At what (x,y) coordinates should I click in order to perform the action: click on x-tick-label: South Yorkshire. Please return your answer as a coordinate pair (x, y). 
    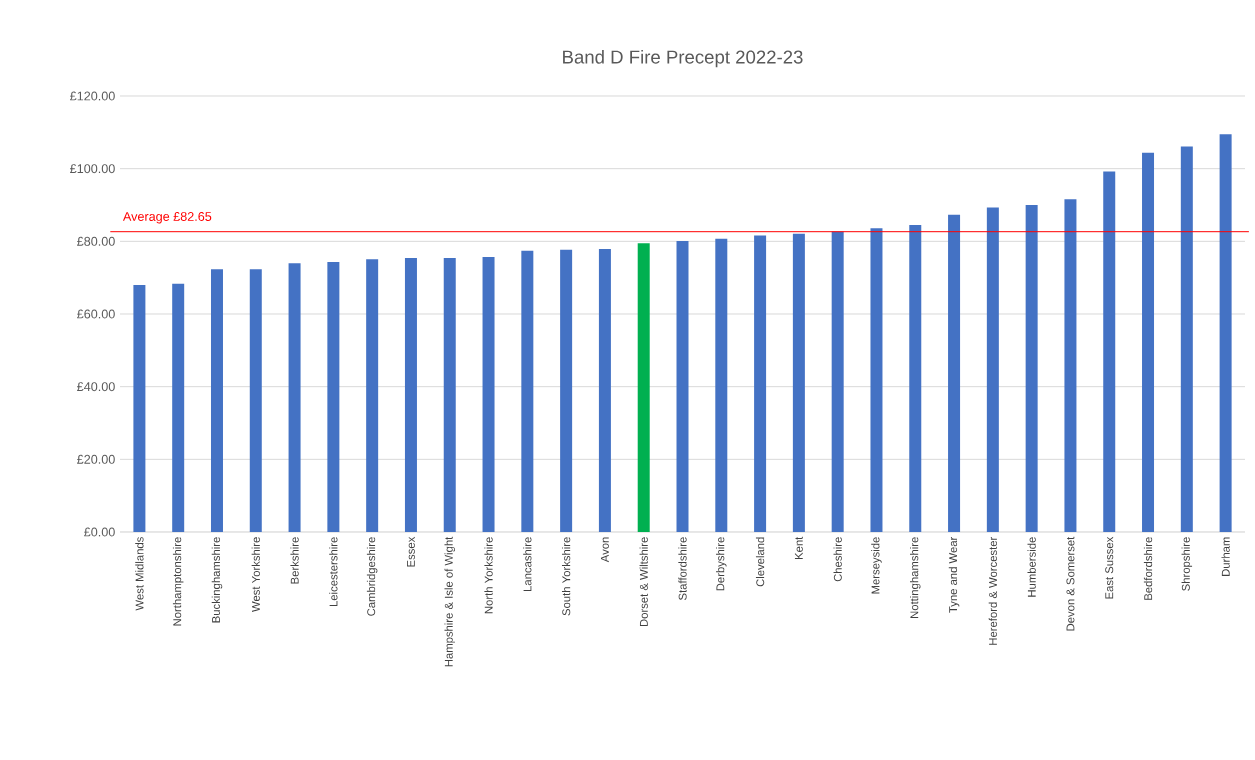
    Looking at the image, I should click on (566, 576).